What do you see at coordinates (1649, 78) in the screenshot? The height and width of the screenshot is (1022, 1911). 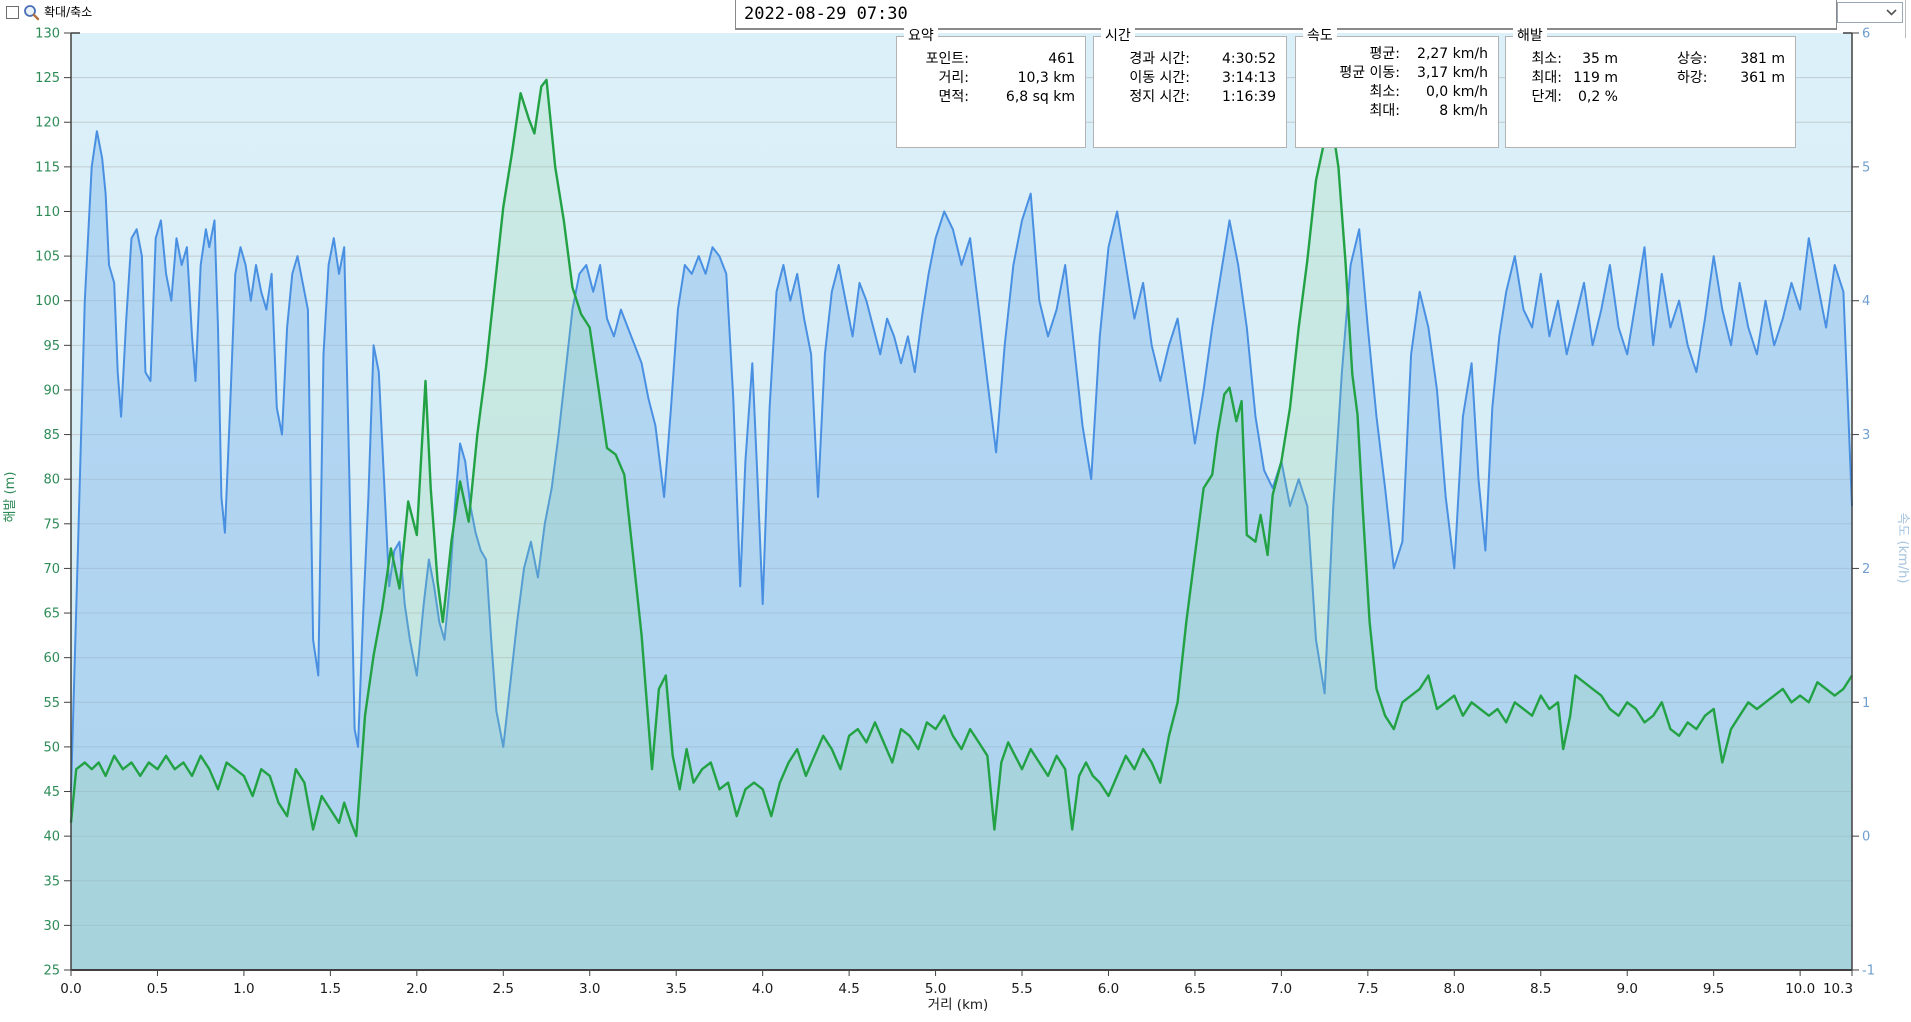 I see `panel-row: 최대: 119 m 하강: 361 m` at bounding box center [1649, 78].